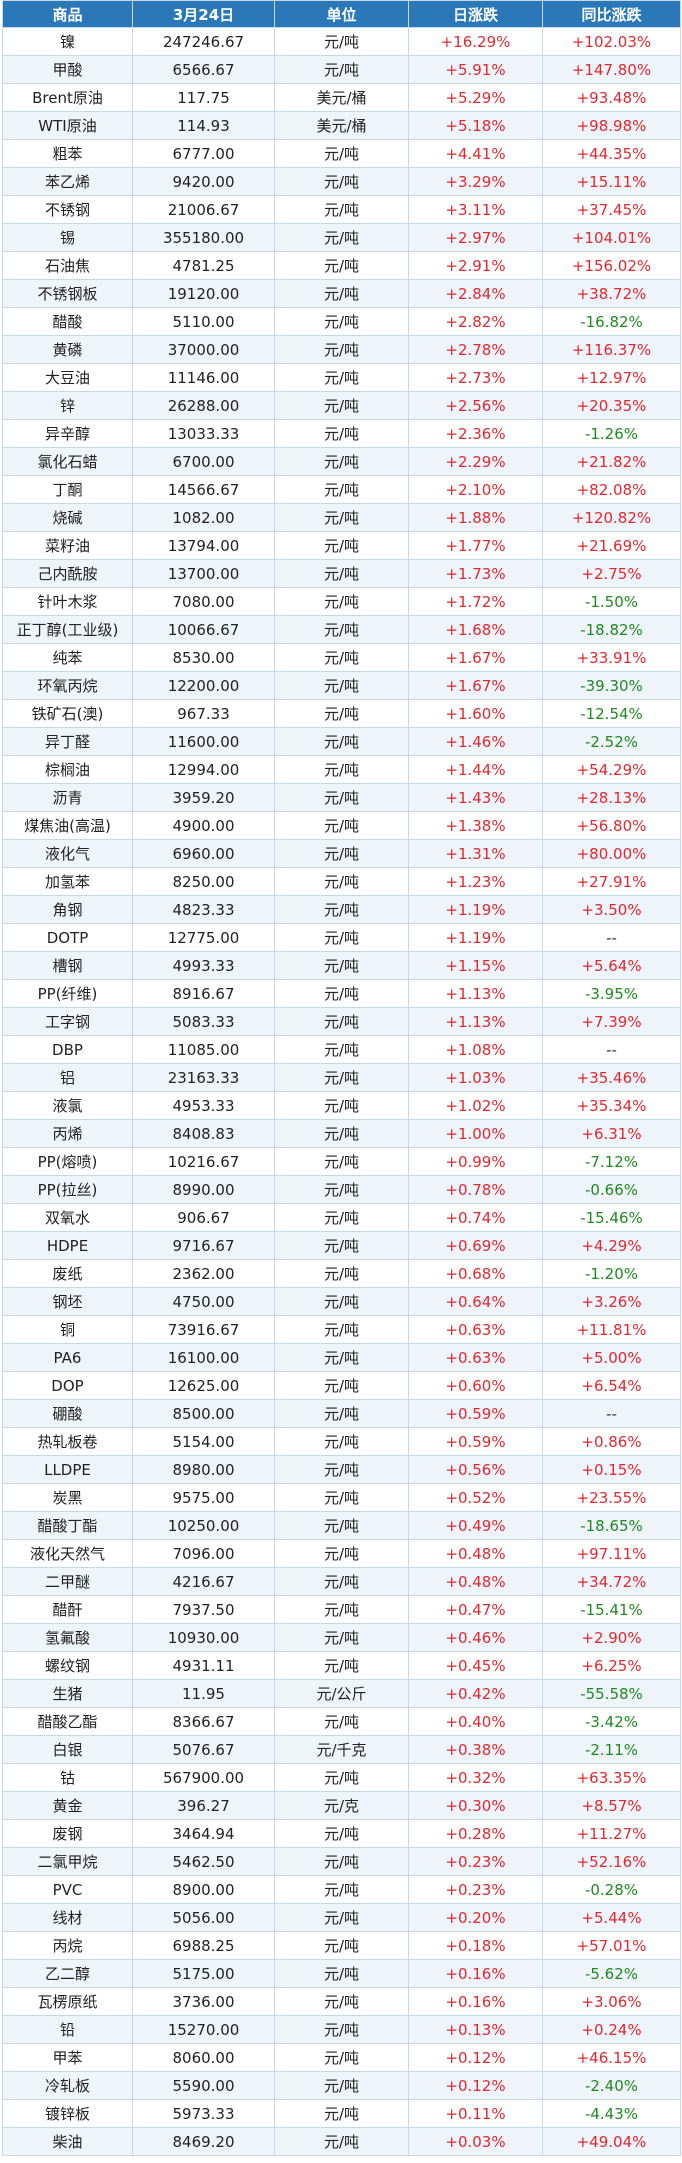 This screenshot has height=2163, width=682. I want to click on cell-price: 6566.67, so click(203, 69).